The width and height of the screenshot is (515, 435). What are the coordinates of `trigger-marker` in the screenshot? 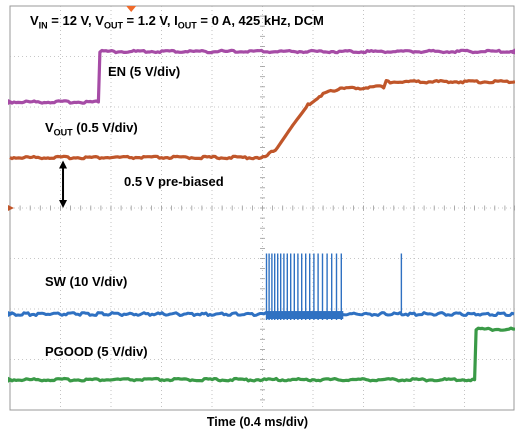 It's located at (131, 9).